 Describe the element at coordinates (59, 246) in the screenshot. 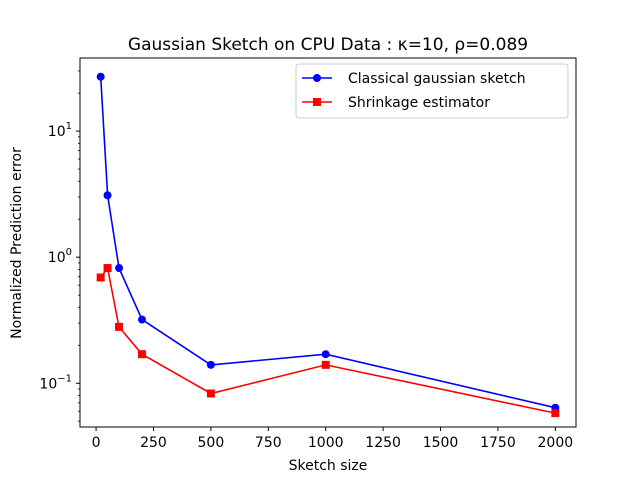

I see `y-axis: 10⁻¹ 10⁰ 10¹` at that location.